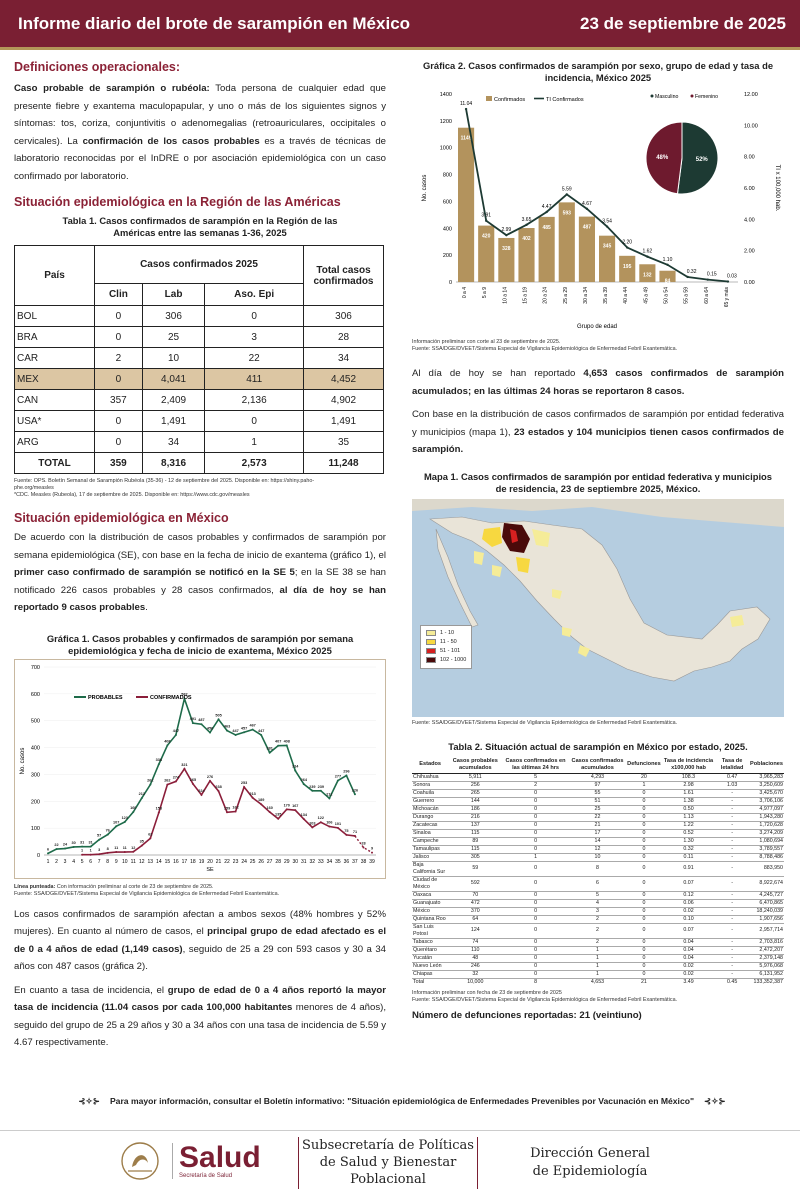 This screenshot has height=1194, width=800. Describe the element at coordinates (54, 337) in the screenshot. I see `table1-cell: BRA` at that location.